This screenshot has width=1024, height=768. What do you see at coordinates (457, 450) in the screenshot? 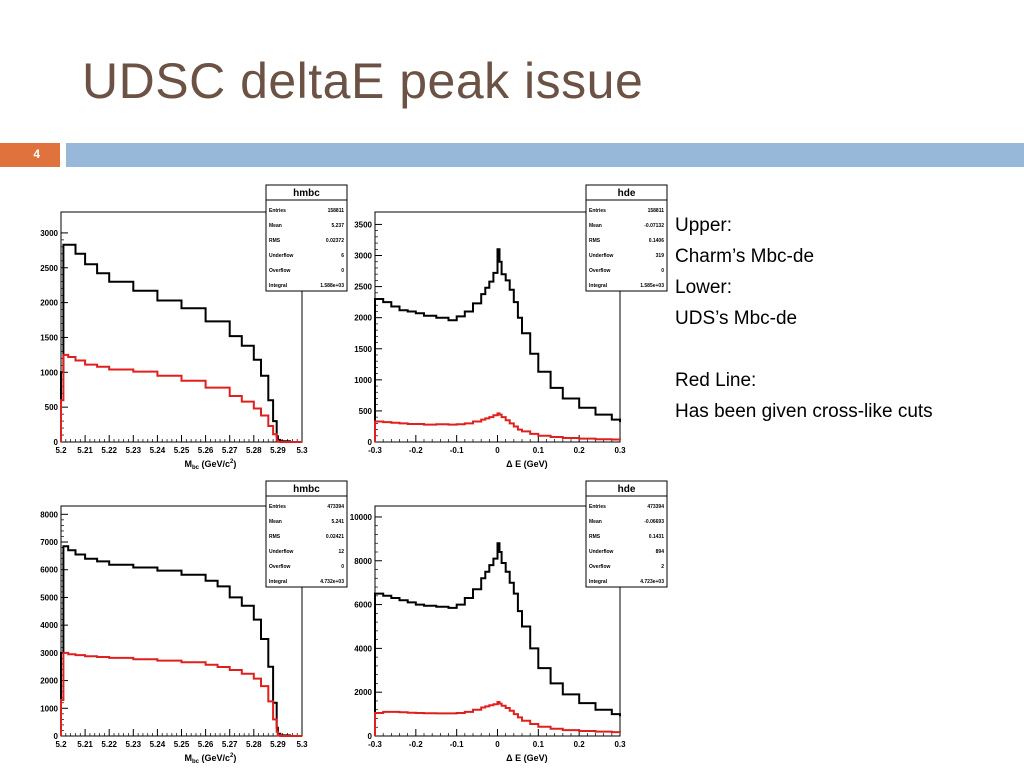
I see `x-tick-label: -0.1` at bounding box center [457, 450].